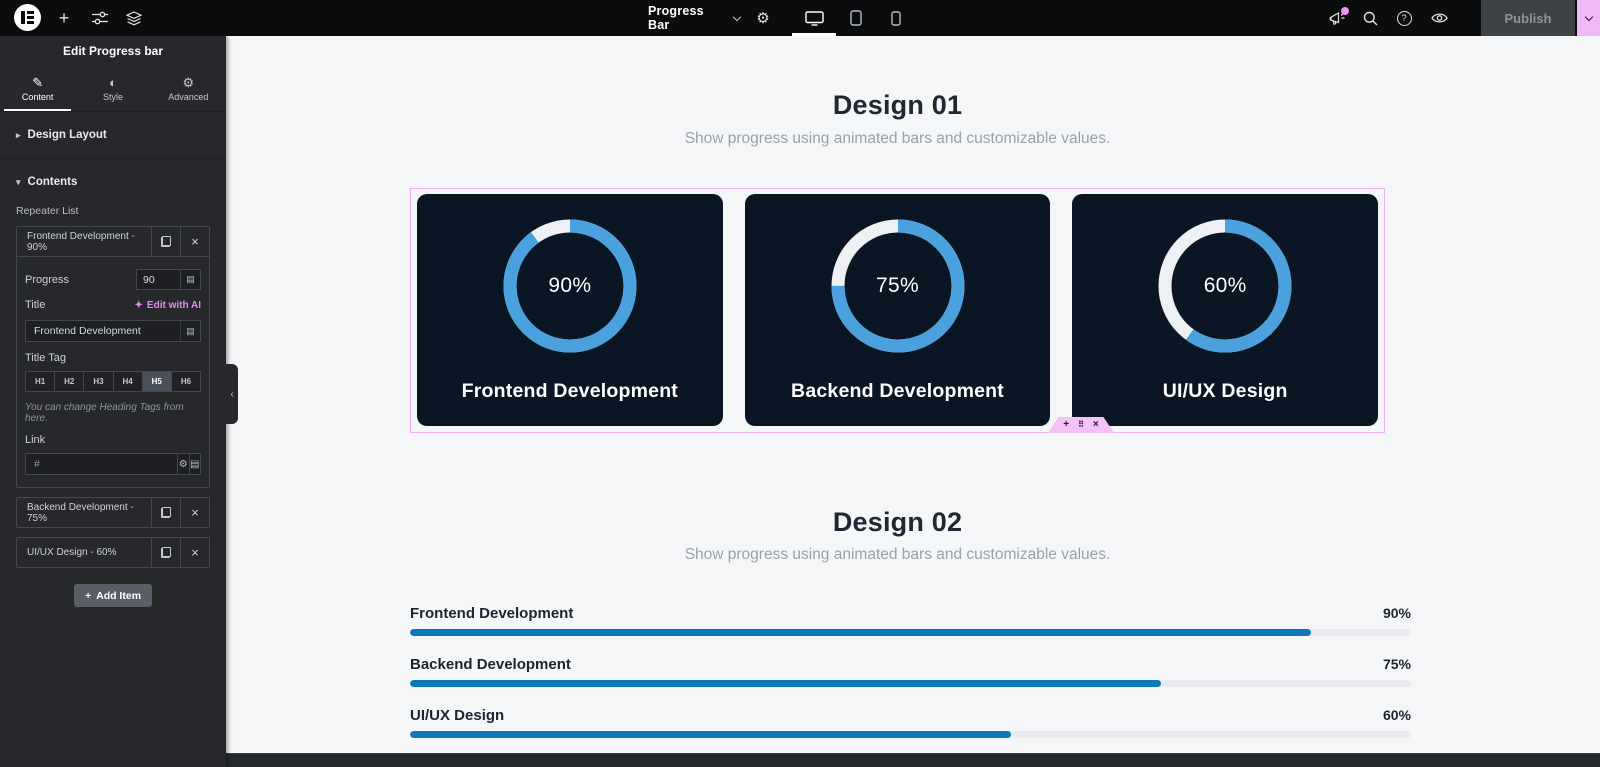 This screenshot has height=767, width=1600. I want to click on question-mark-glyph: ?, so click(1404, 18).